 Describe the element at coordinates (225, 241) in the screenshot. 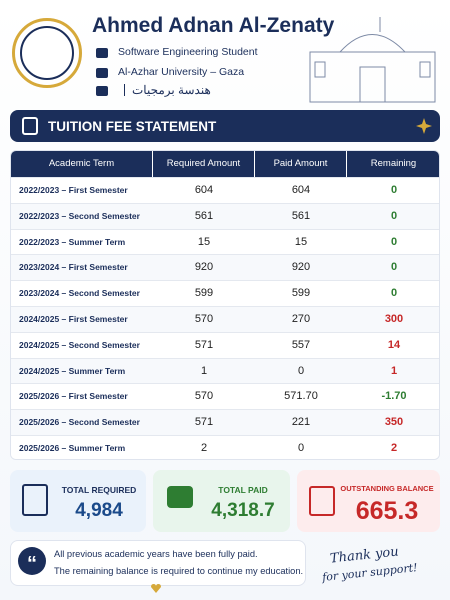

I see `table-row: 2022/2023 – Summer Term 15 15 0` at that location.